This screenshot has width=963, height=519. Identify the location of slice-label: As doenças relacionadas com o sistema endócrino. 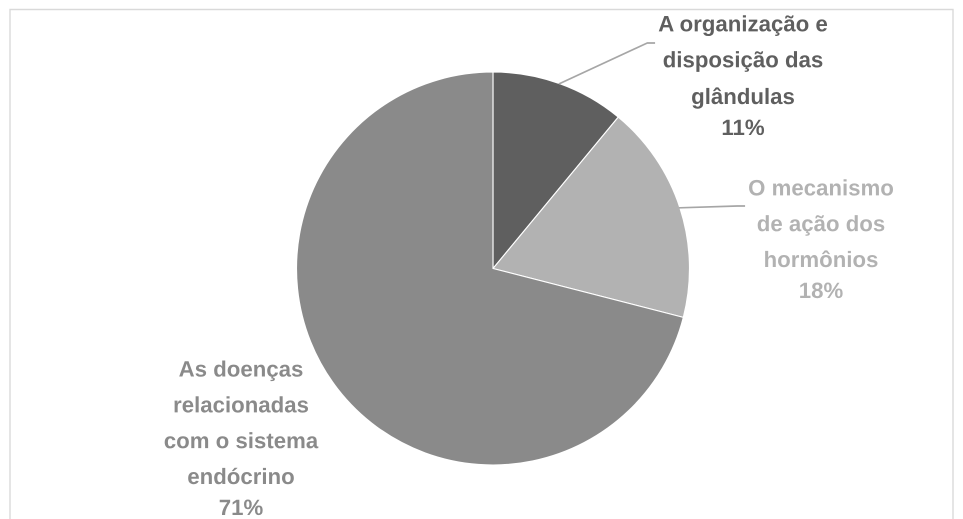
(241, 422).